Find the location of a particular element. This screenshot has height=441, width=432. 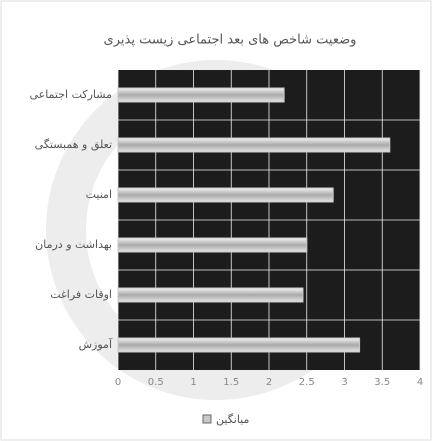

x-tick-label: 4 is located at coordinates (420, 382).